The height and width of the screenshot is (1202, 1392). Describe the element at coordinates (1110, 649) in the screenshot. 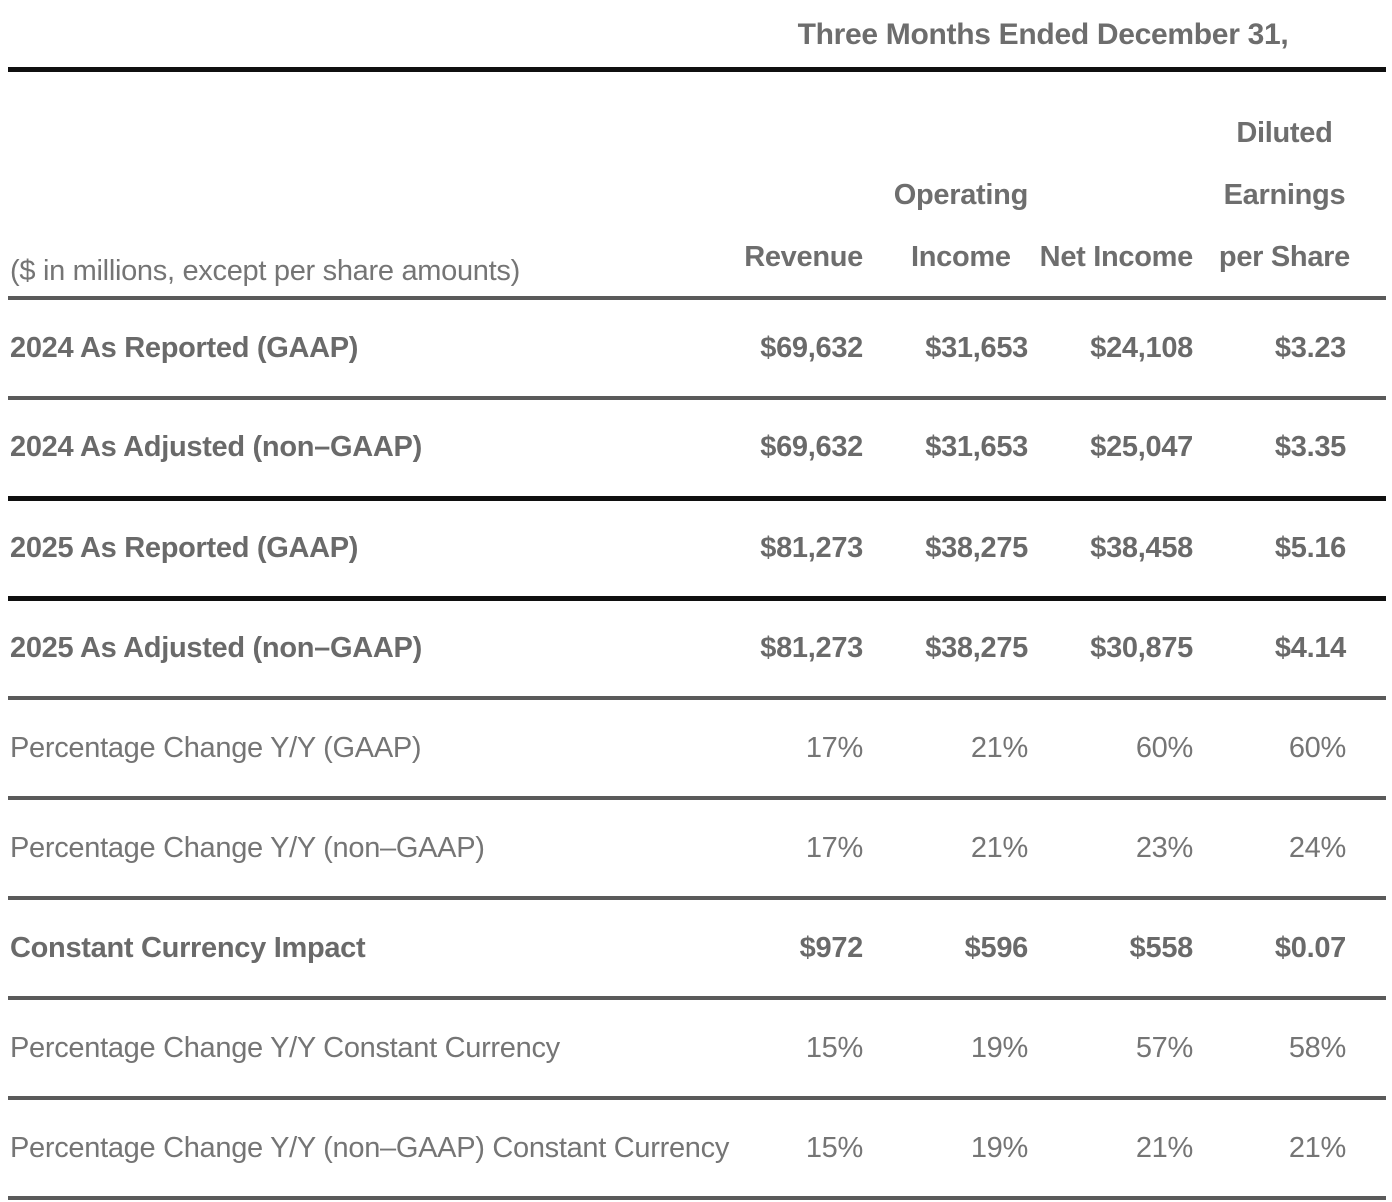

I see `value-net-income: $30,875` at that location.